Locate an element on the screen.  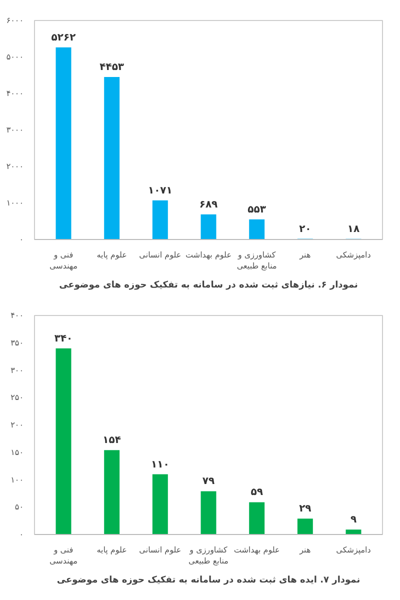
data-label: ۵۹ is located at coordinates (256, 492).